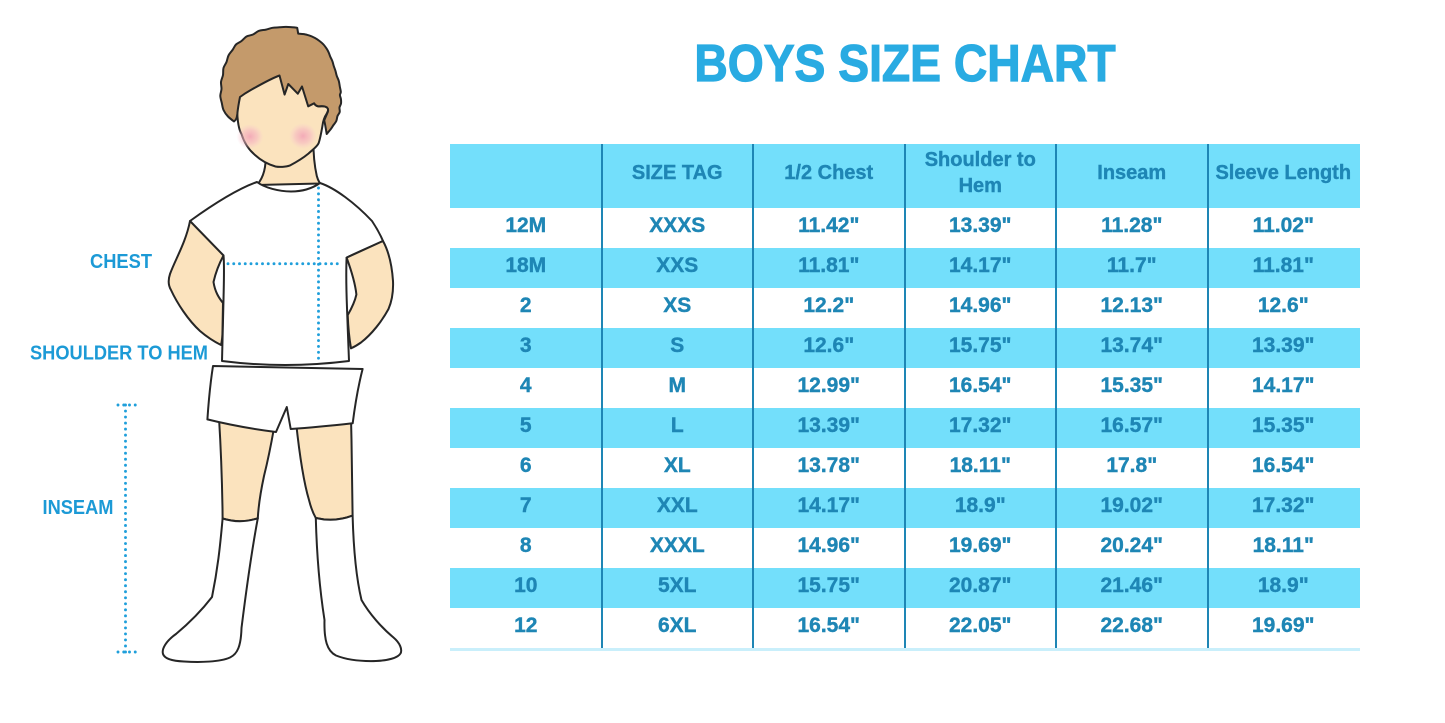  Describe the element at coordinates (119, 354) in the screenshot. I see `svg-text: SHOULDER TO HEM` at that location.